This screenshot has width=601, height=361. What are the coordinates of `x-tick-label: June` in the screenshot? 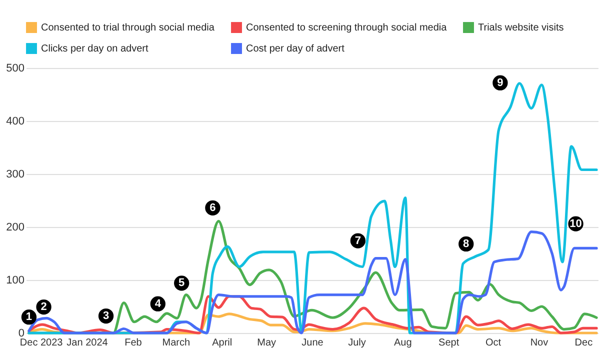 It's located at (313, 343).